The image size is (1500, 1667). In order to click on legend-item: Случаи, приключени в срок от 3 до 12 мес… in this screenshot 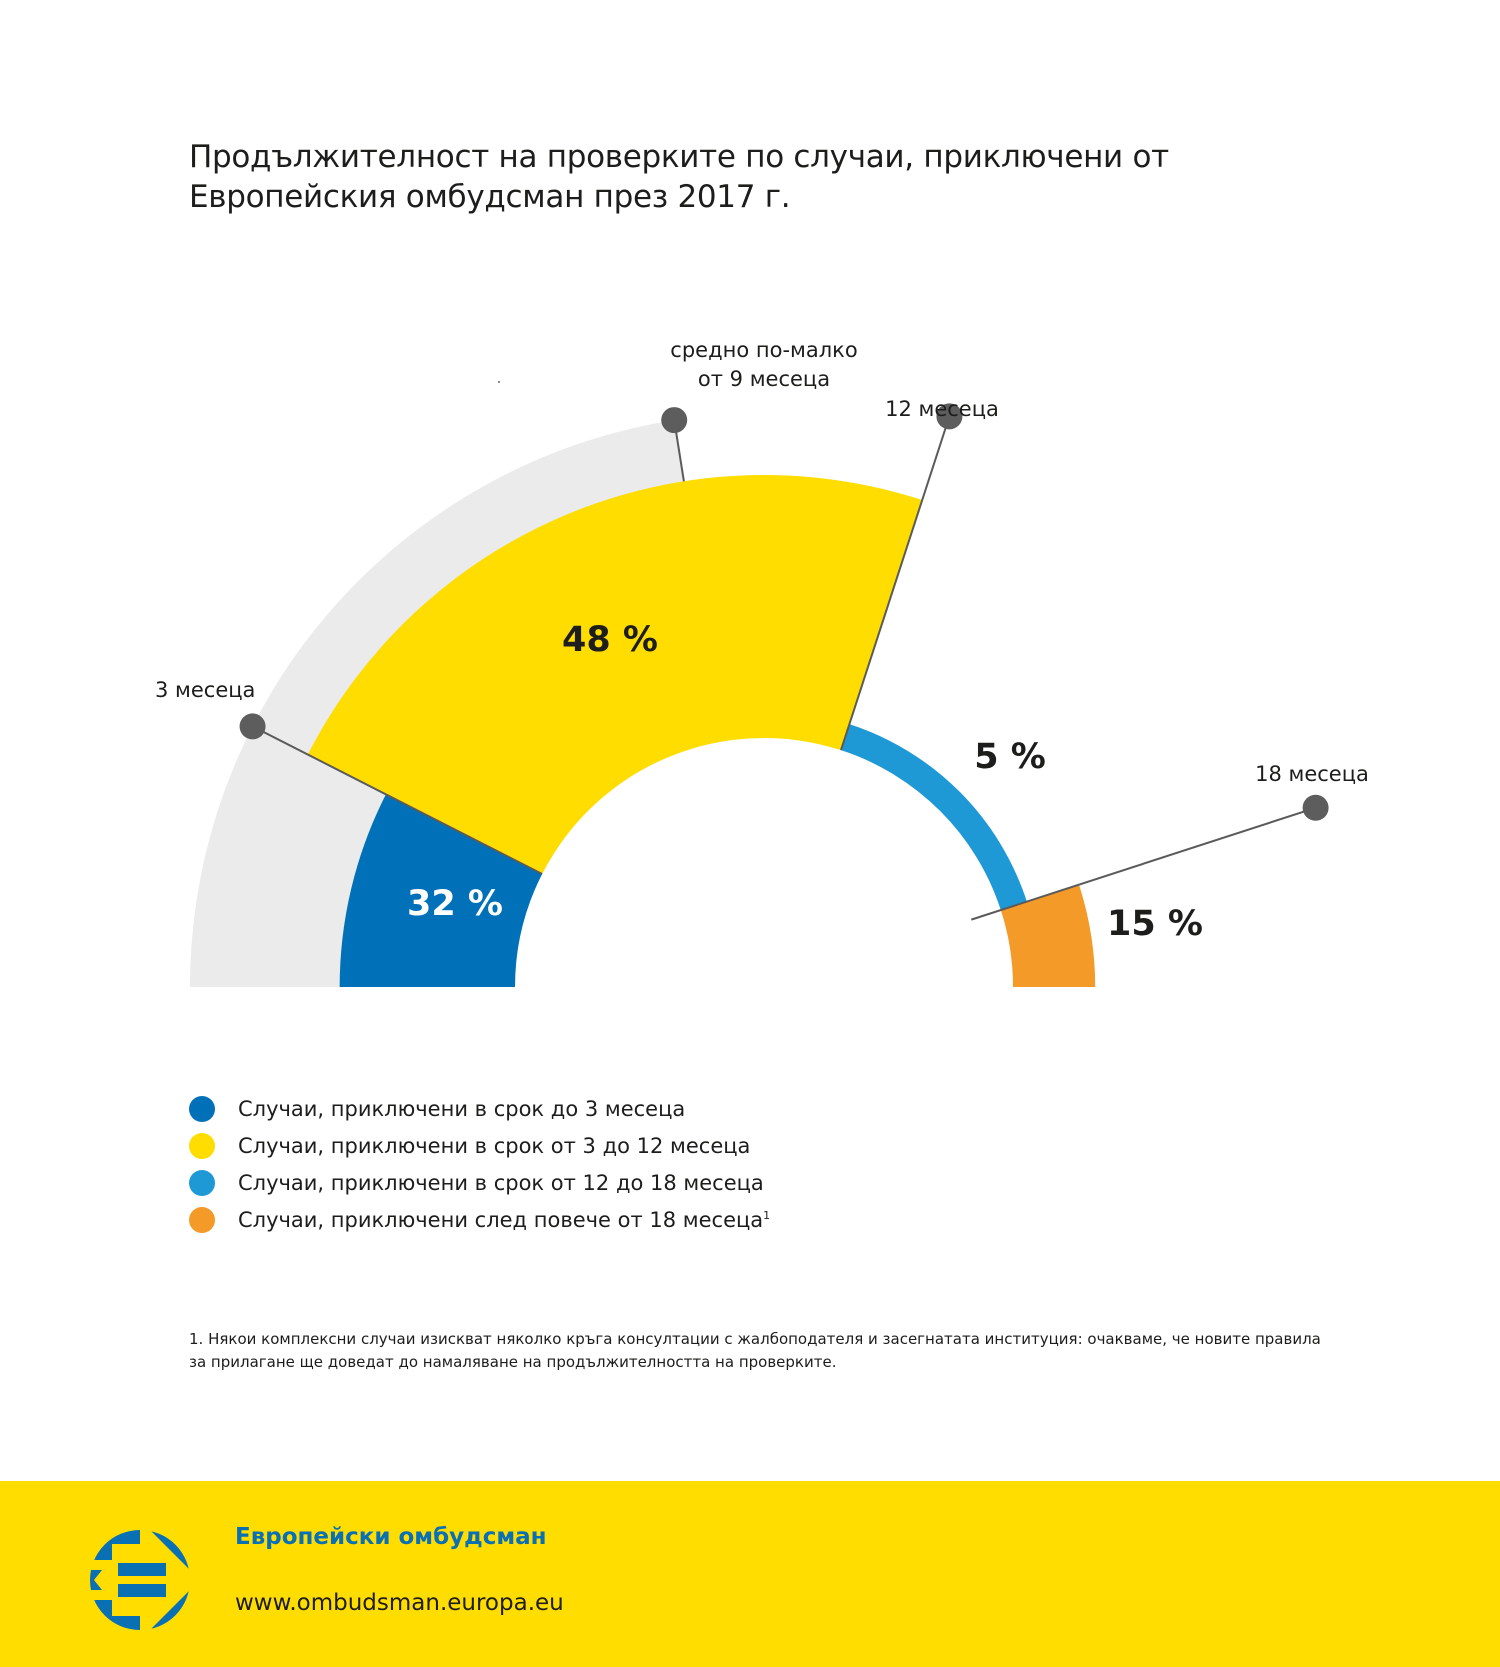, I will do `click(479, 1145)`.